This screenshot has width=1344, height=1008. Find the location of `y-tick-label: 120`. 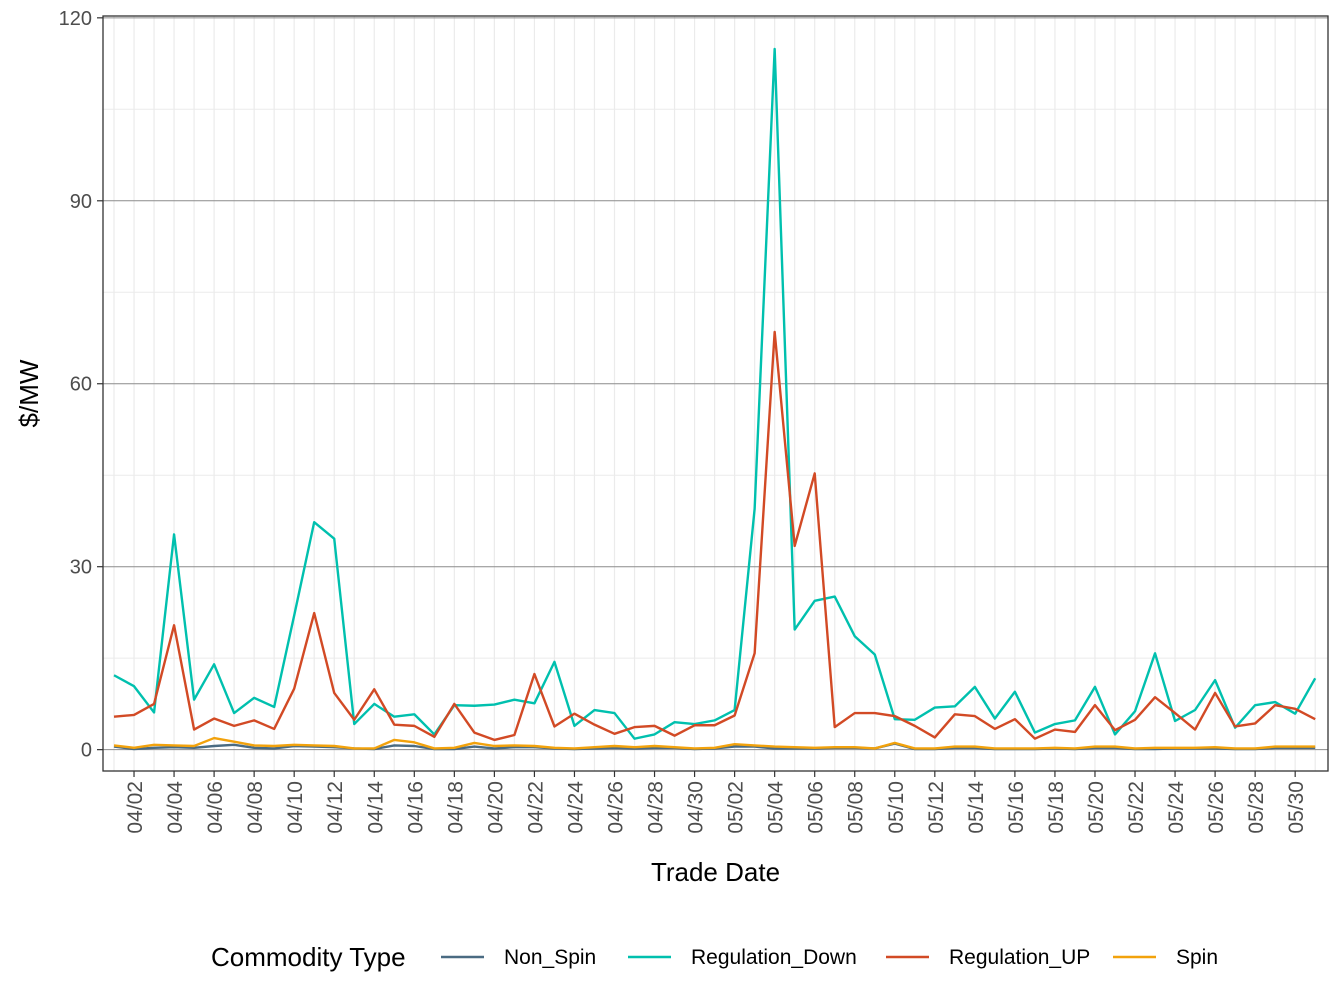

y-tick-label: 120 is located at coordinates (75, 19).